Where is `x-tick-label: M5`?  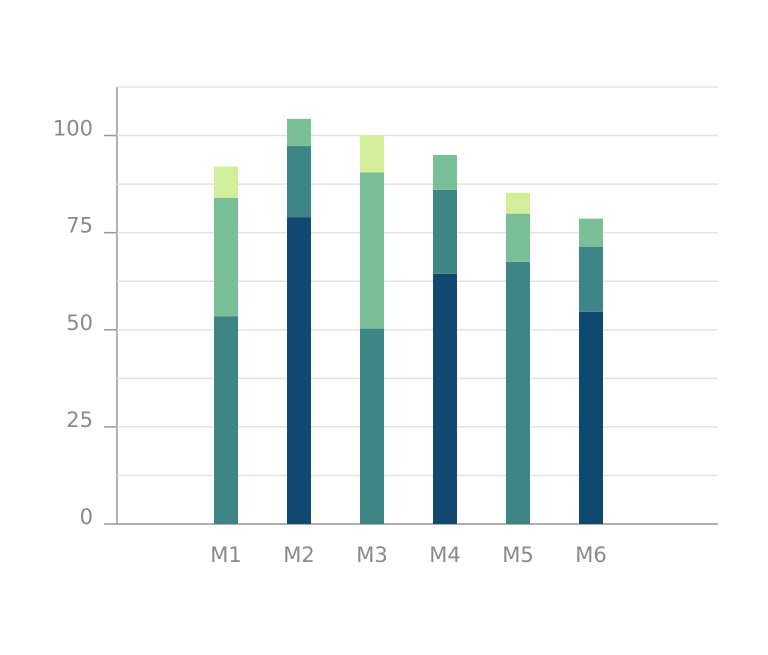
x-tick-label: M5 is located at coordinates (517, 555).